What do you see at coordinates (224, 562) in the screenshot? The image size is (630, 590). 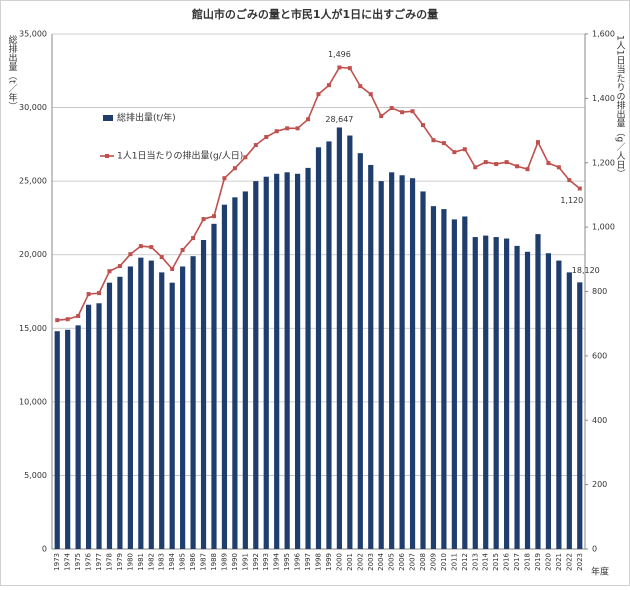 I see `x-tick-label: 1989` at bounding box center [224, 562].